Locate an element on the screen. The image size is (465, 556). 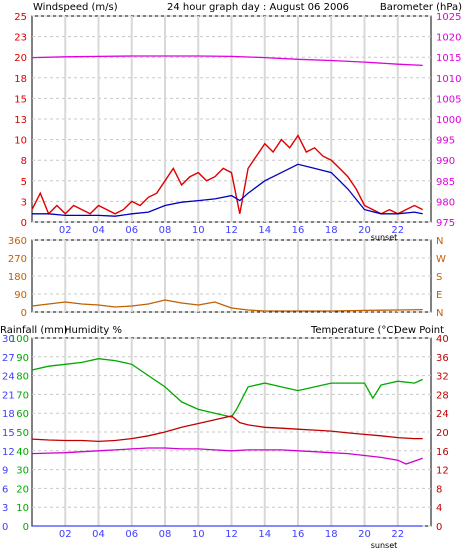
wind-y-tick: 20 is located at coordinates (20, 58).